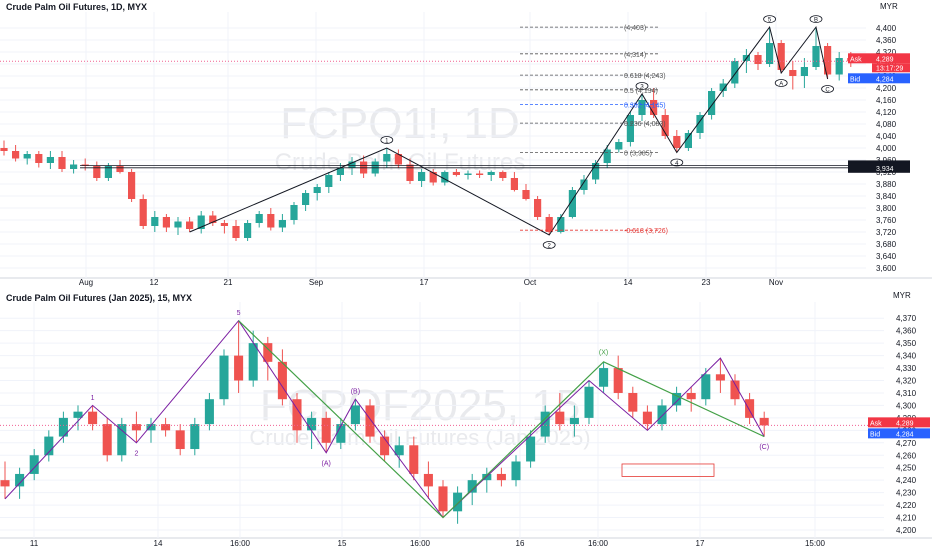  I want to click on wave-label: 4, so click(677, 164).